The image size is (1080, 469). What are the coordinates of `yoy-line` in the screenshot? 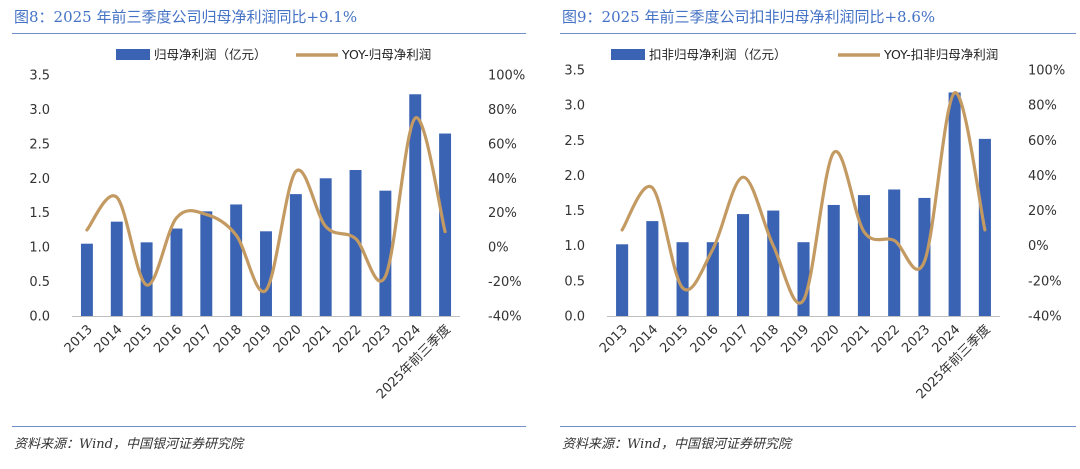 It's located at (266, 205).